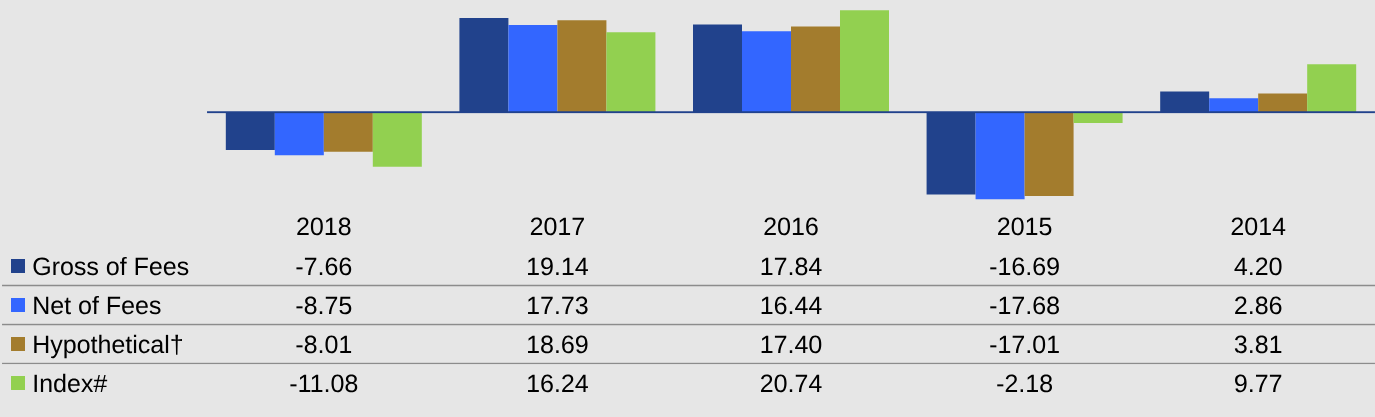 The image size is (1375, 417). What do you see at coordinates (1258, 266) in the screenshot?
I see `data-label: 4.20` at bounding box center [1258, 266].